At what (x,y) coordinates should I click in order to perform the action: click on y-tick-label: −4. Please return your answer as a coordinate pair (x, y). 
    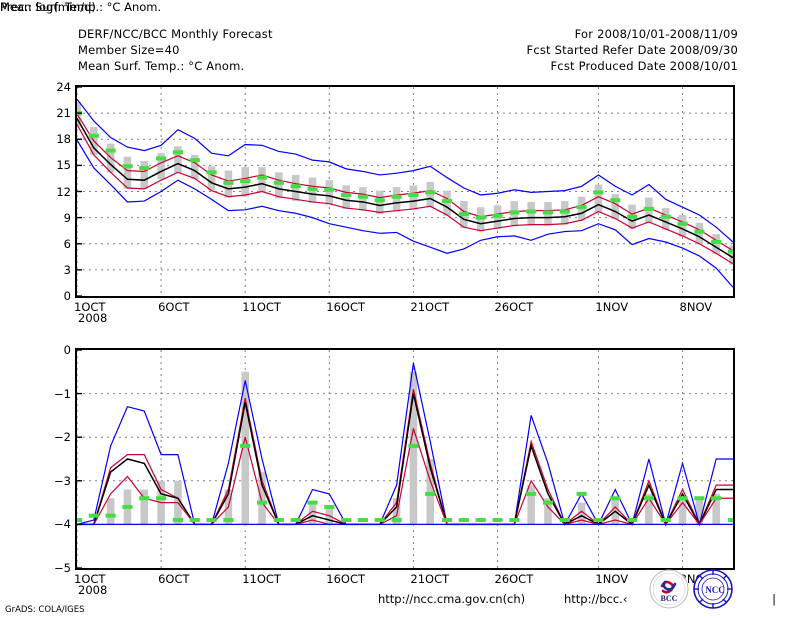
    Looking at the image, I should click on (62, 524).